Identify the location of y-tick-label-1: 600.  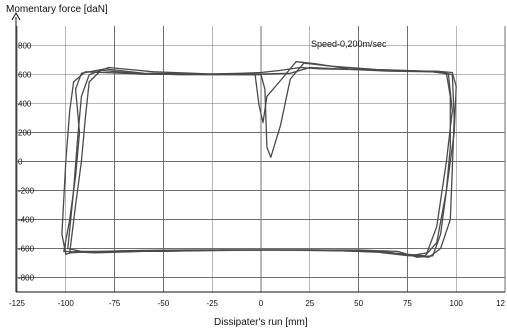
(25, 75).